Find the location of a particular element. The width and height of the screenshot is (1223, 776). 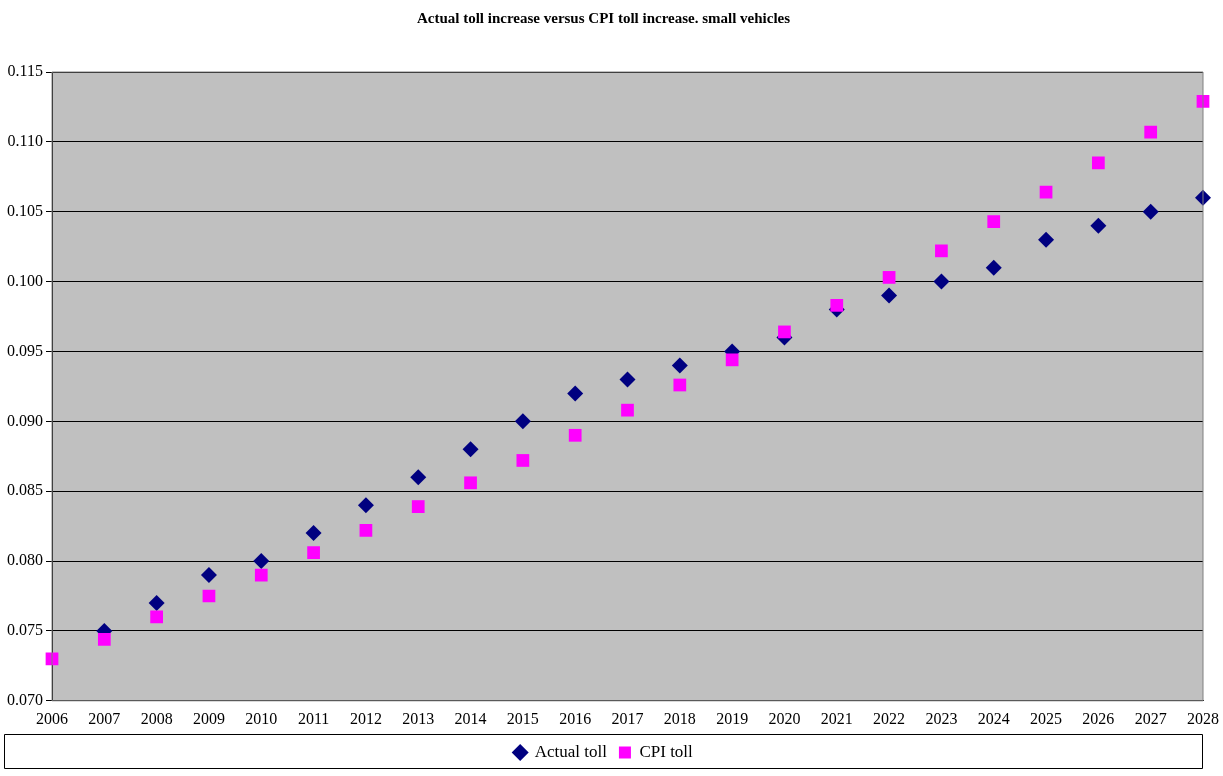

y-tick-label: 0.110 is located at coordinates (25, 141).